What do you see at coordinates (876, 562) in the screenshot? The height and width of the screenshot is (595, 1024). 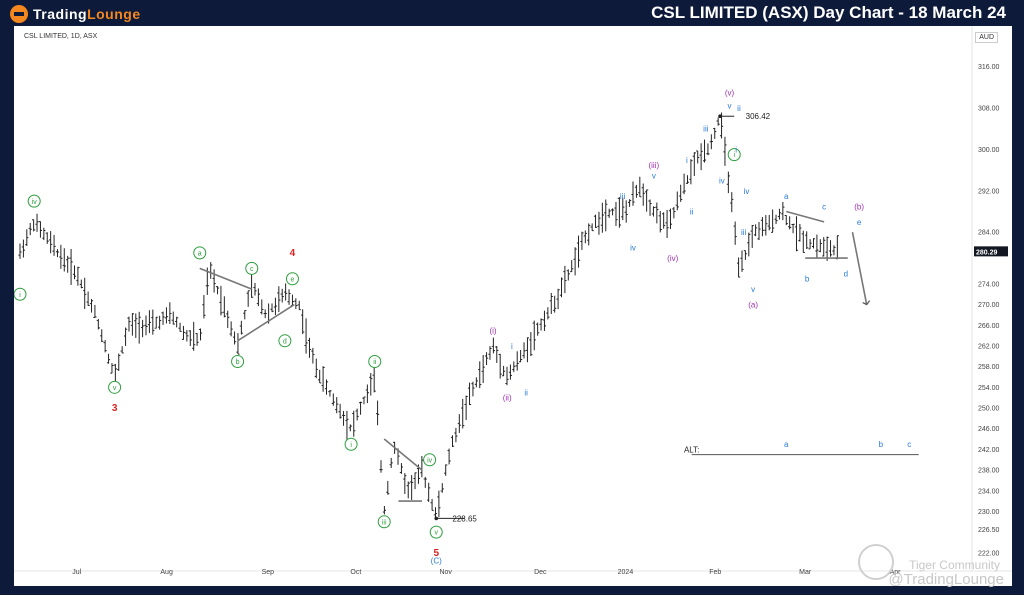 I see `tiger-community-icon` at bounding box center [876, 562].